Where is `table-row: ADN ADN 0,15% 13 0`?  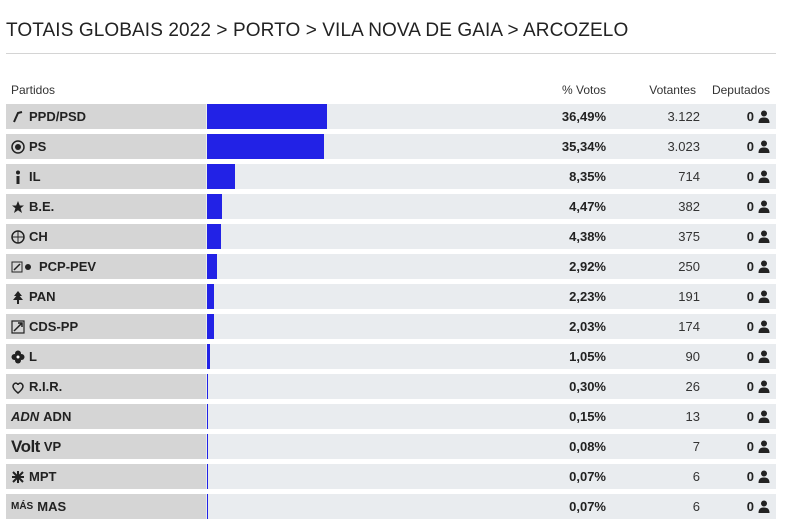 table-row: ADN ADN 0,15% 13 0 is located at coordinates (391, 416).